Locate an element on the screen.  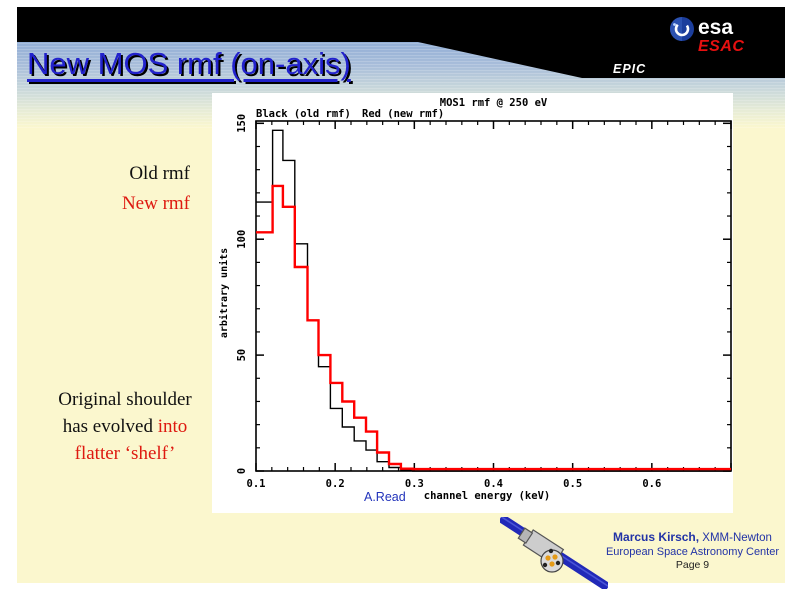
note-line2-black: has evolved is located at coordinates (110, 426).